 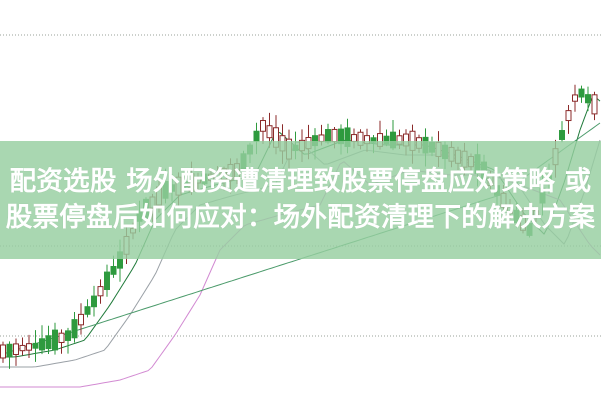 What do you see at coordinates (300, 181) in the screenshot?
I see `article-title-line-1: 配资选股 场外配资遭清理致股票停盘应对策略 或` at bounding box center [300, 181].